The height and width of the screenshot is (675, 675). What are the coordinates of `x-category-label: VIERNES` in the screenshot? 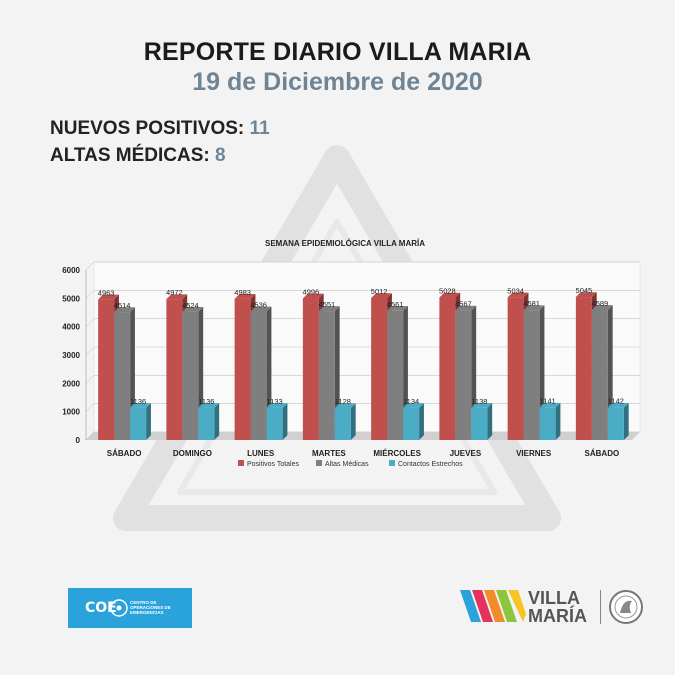 It's located at (534, 453).